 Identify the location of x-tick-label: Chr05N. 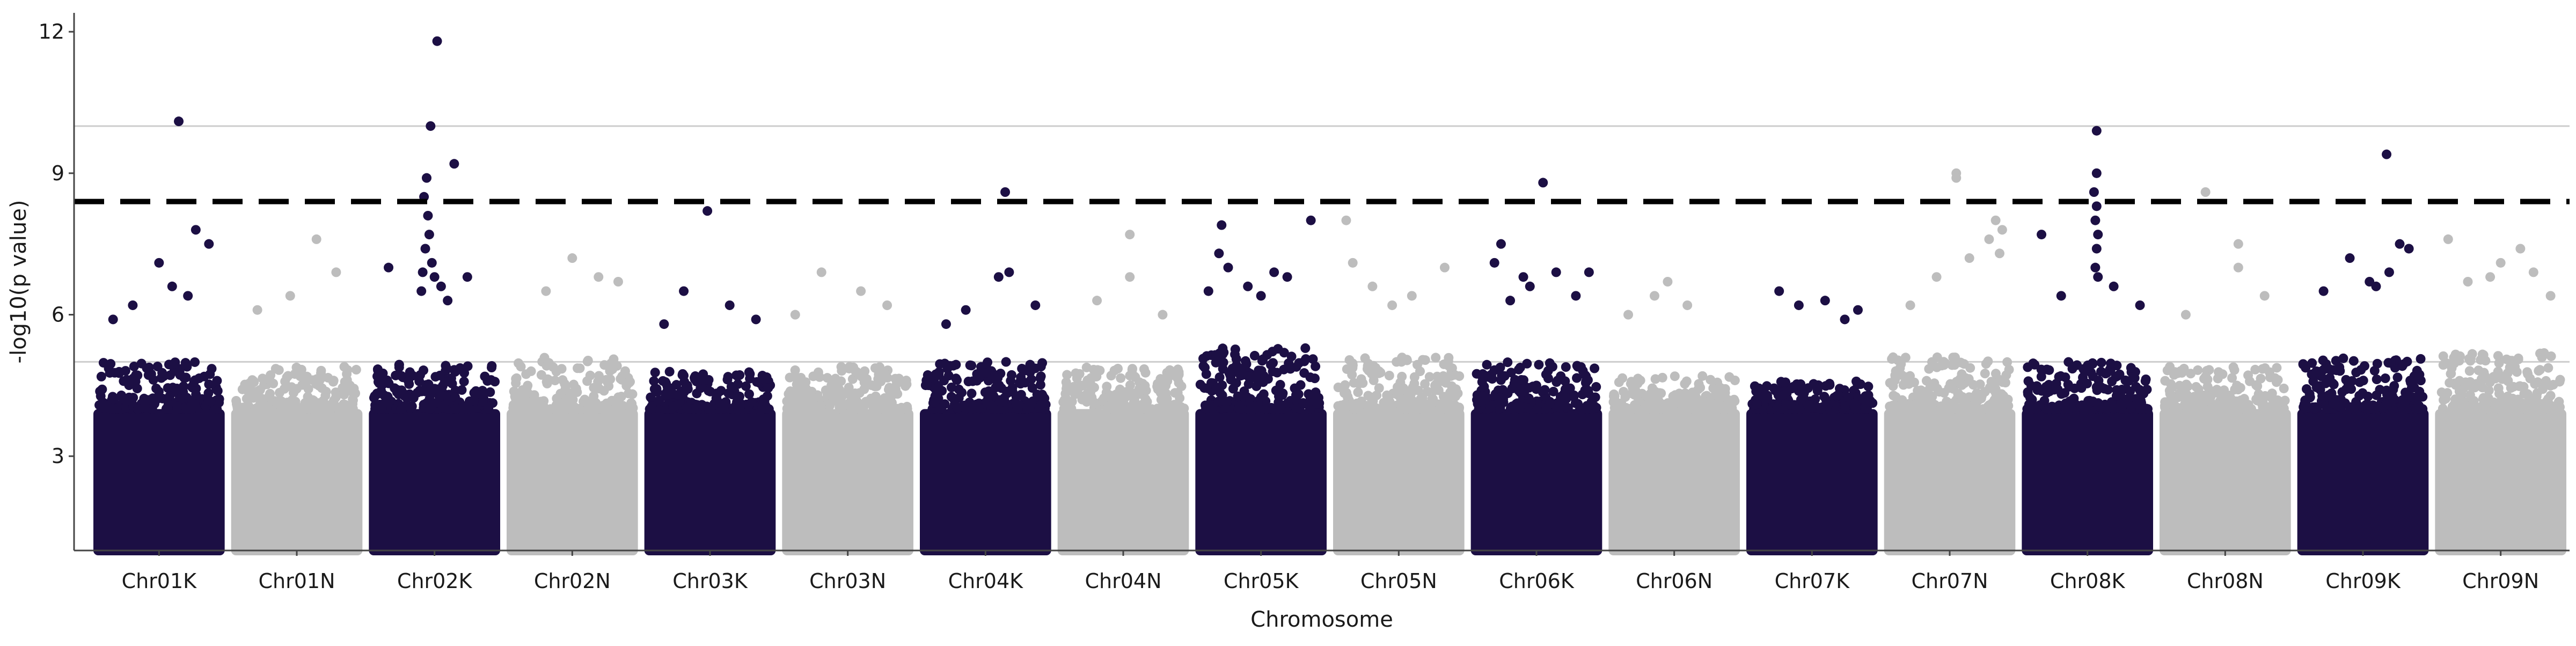
(1398, 581).